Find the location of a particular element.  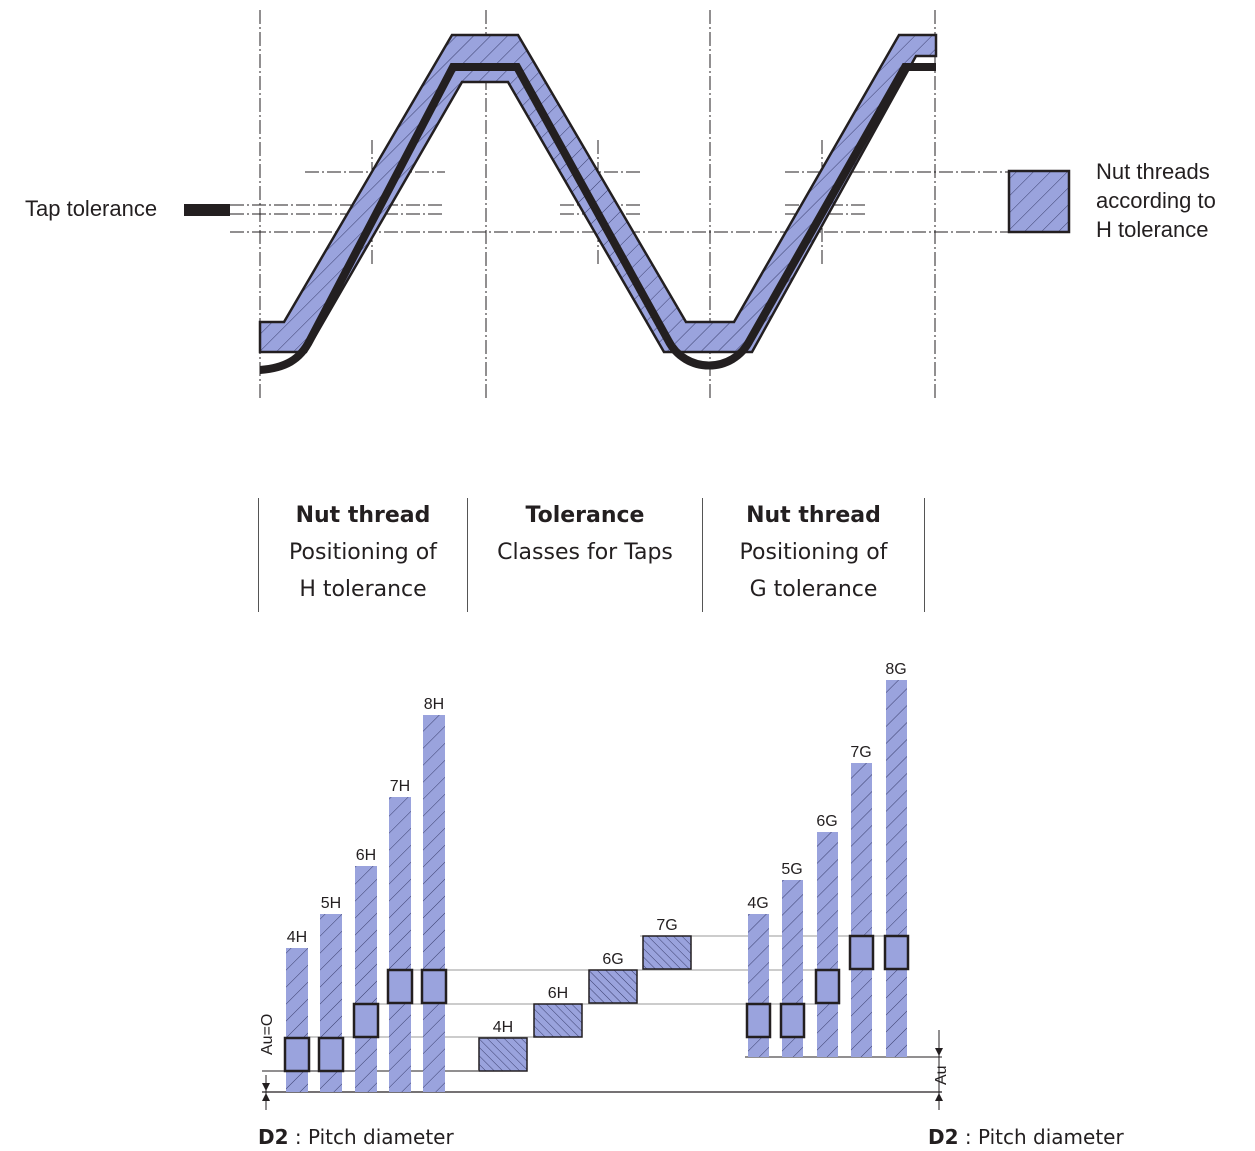

legend-swatch is located at coordinates (1039, 201).